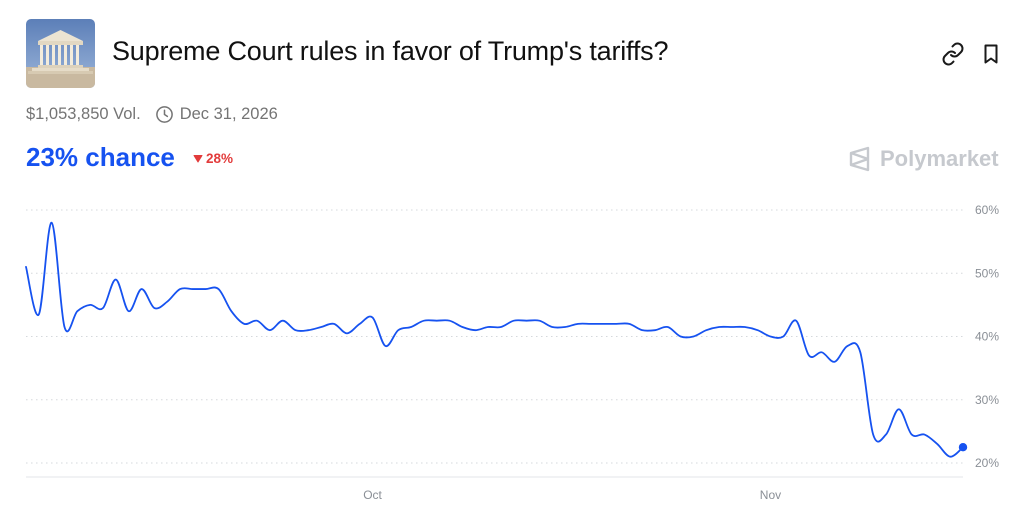  I want to click on supreme-court-building-icon, so click(60, 53).